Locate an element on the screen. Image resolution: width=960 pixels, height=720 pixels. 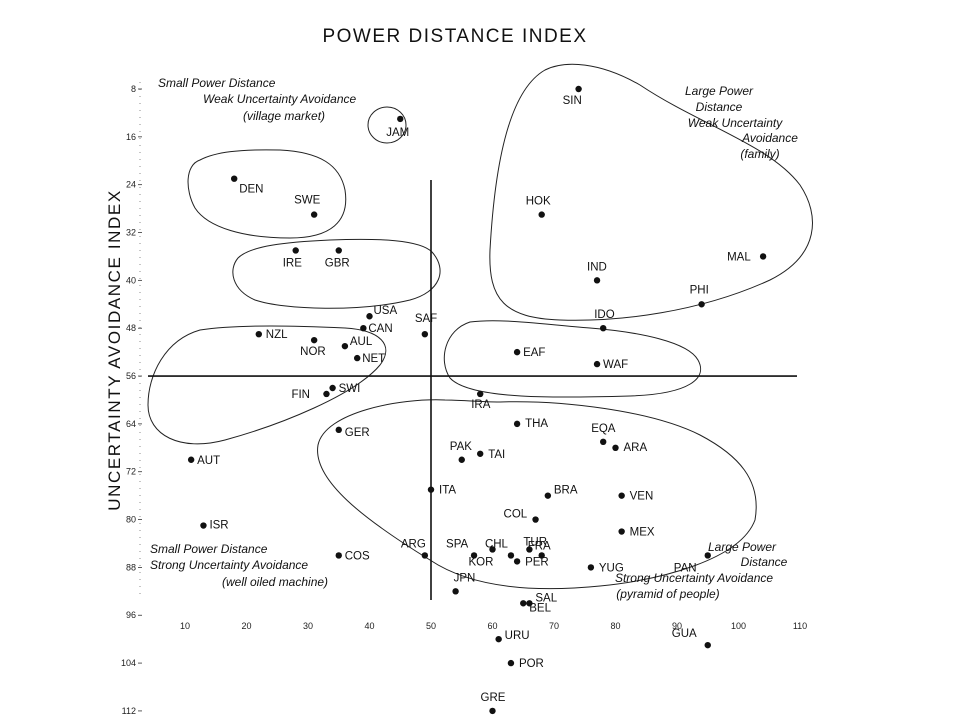
x-ticks: 10 20 30 40 50 60 70 80 90 100 110 is located at coordinates (493, 626).